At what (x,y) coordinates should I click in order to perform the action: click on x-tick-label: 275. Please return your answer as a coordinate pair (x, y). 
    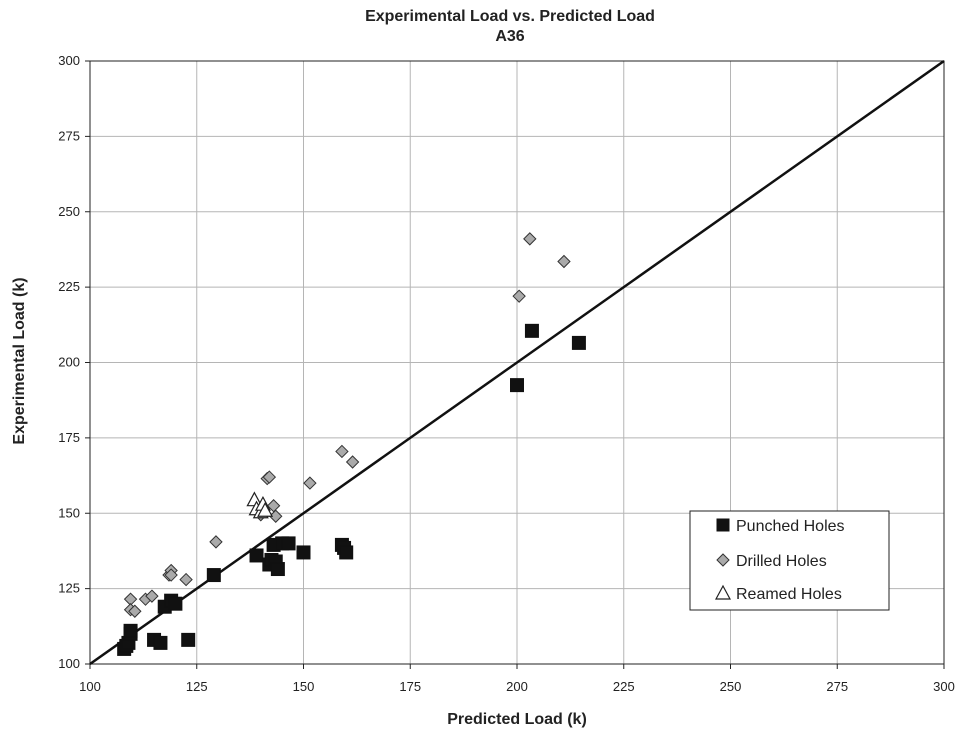
    Looking at the image, I should click on (837, 686).